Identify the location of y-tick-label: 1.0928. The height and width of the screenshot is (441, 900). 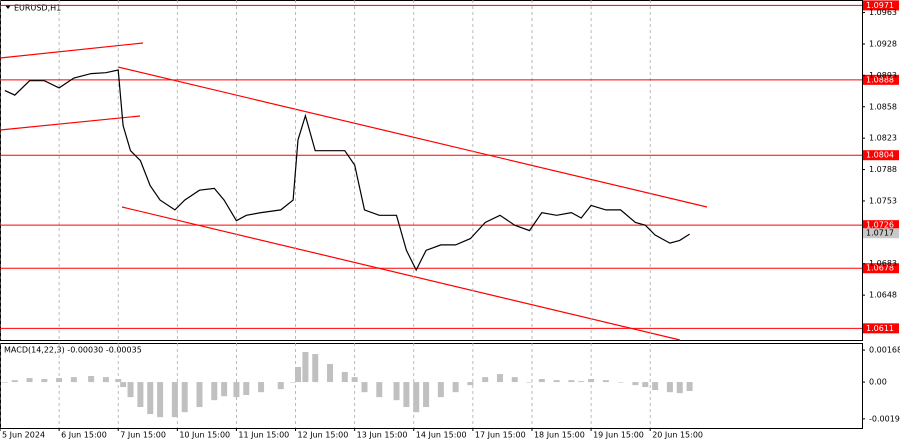
(883, 43).